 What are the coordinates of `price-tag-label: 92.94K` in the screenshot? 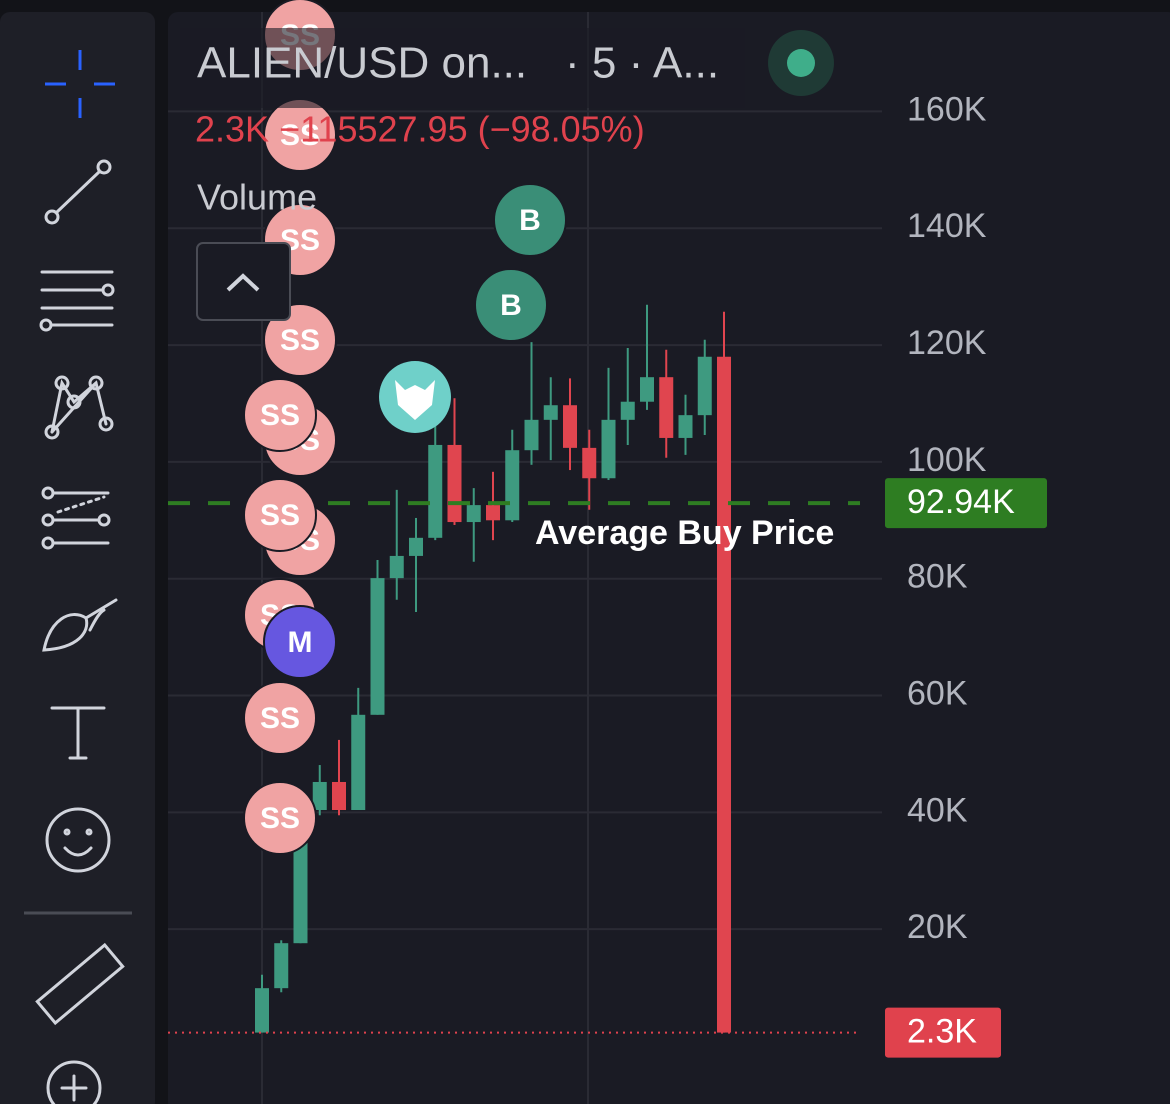 It's located at (961, 502).